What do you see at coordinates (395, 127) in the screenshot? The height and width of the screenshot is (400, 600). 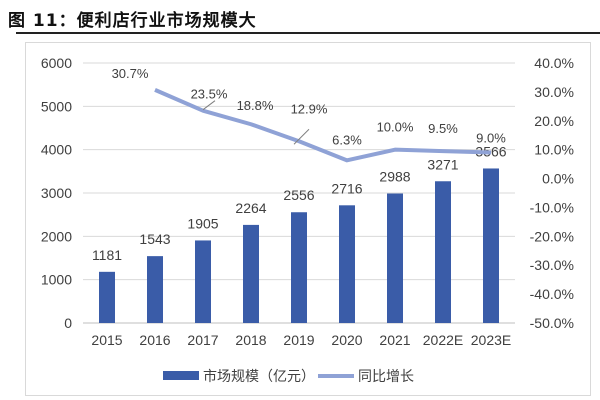 I see `line-label: 10.0%` at bounding box center [395, 127].